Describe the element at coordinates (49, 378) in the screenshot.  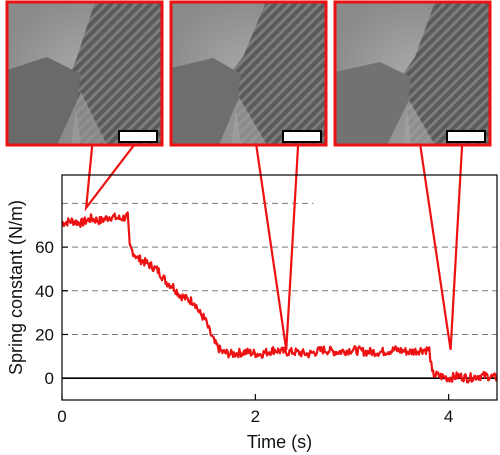
I see `y-tick-label: 0` at that location.